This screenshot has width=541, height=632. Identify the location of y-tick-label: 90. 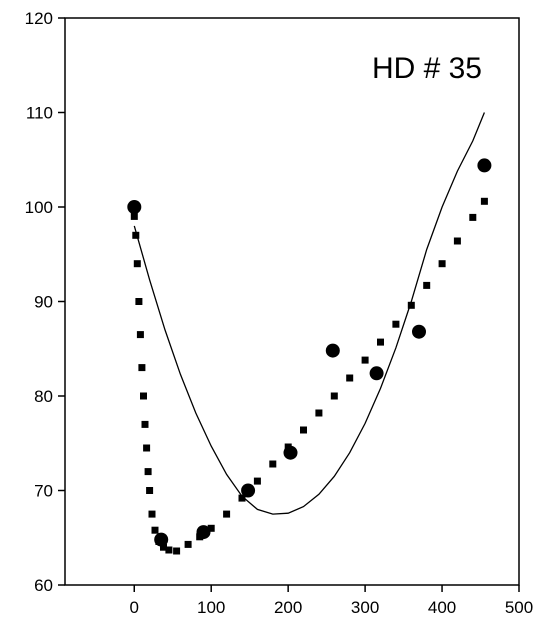
(43, 302).